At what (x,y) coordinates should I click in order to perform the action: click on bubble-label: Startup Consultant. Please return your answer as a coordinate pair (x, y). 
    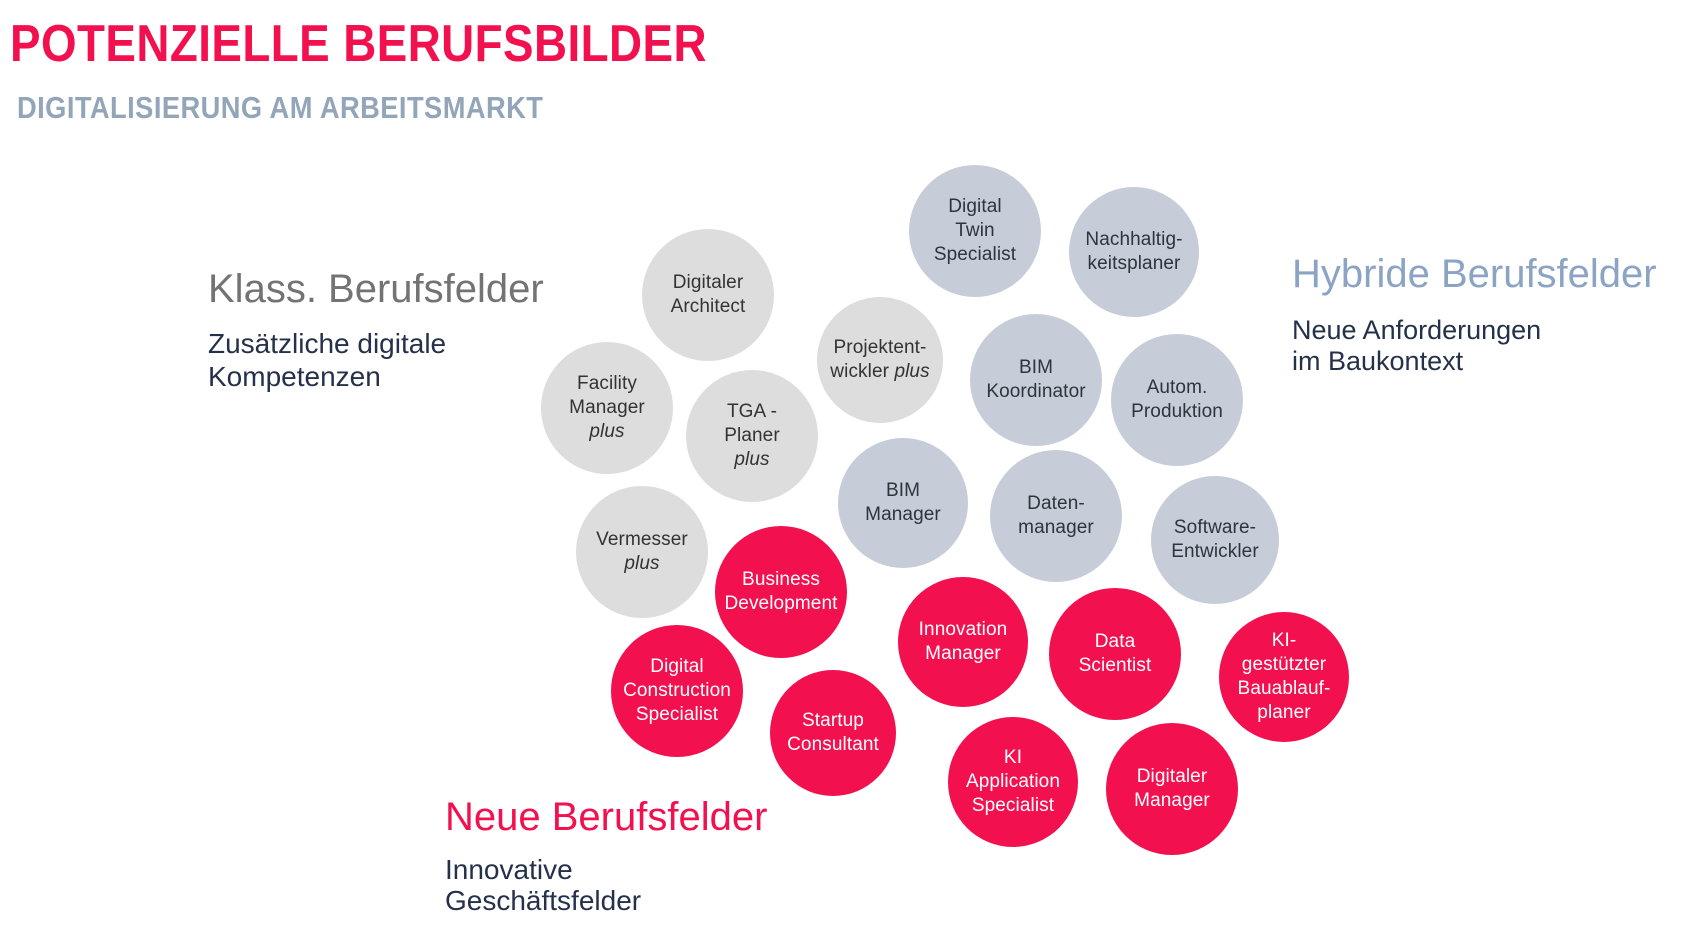
    Looking at the image, I should click on (833, 732).